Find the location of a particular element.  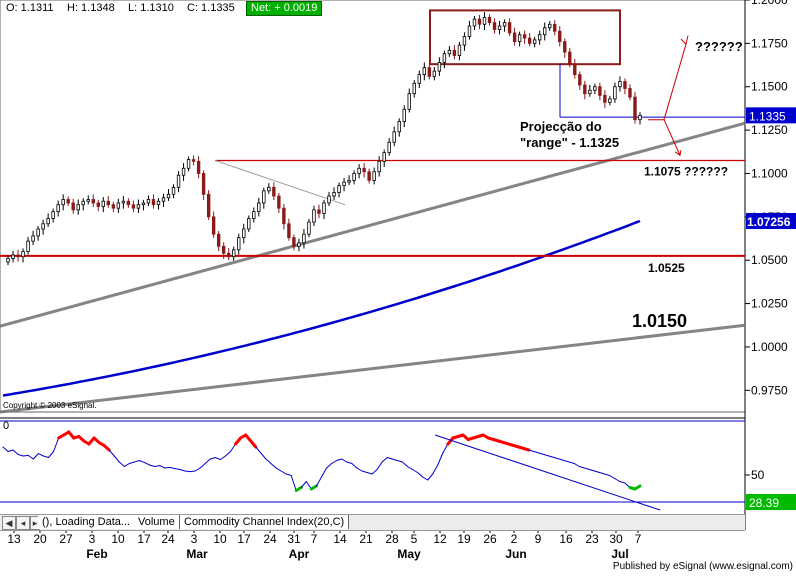

upside-target-annotation: ?????? is located at coordinates (719, 46).